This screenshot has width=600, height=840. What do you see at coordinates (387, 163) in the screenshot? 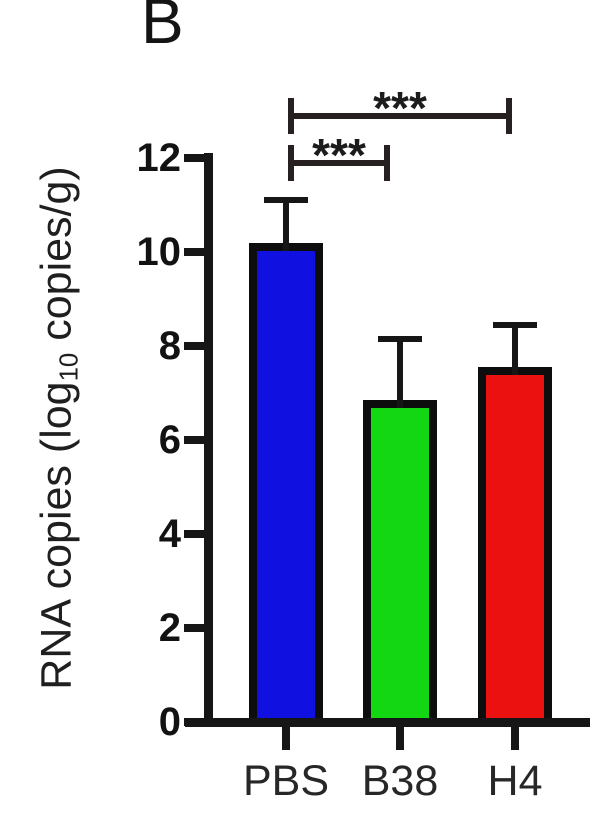
I see `sig-bracket-end-right-pbs-b38` at bounding box center [387, 163].